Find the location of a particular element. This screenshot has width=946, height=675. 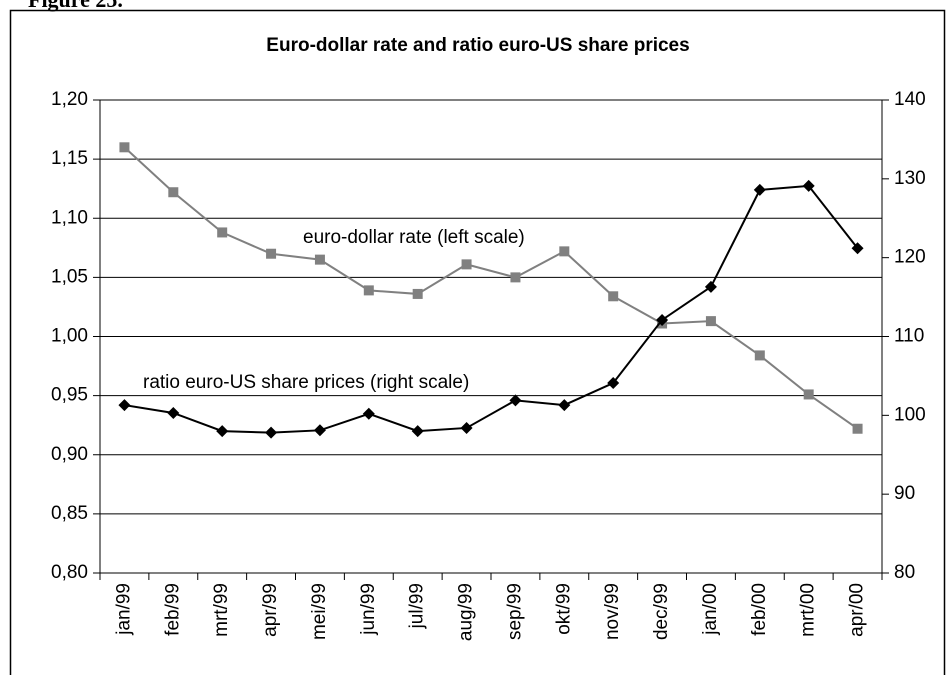

x-tick-label: apr/99 is located at coordinates (270, 610).